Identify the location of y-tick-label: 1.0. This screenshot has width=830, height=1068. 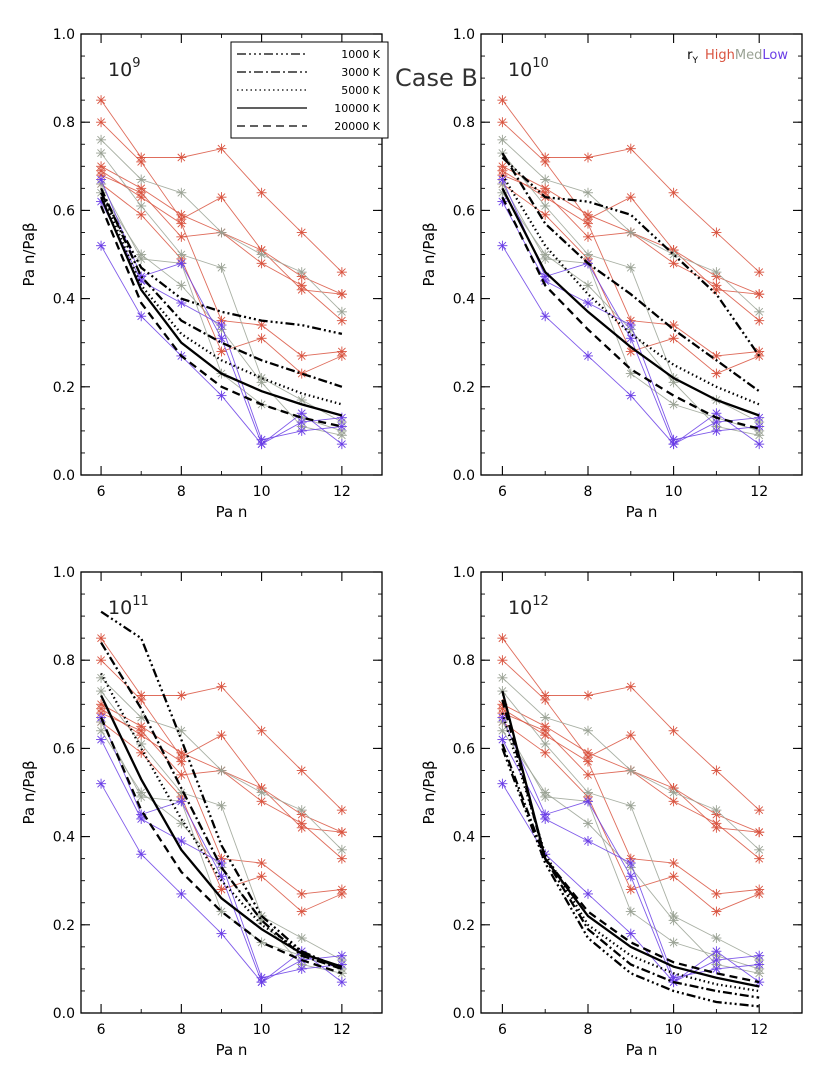
(64, 35).